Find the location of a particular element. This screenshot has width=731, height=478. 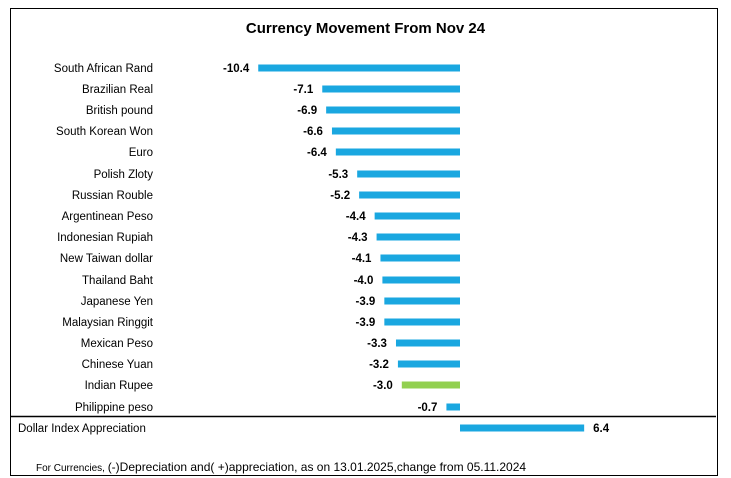

category-label: Polish Zloty is located at coordinates (124, 175).